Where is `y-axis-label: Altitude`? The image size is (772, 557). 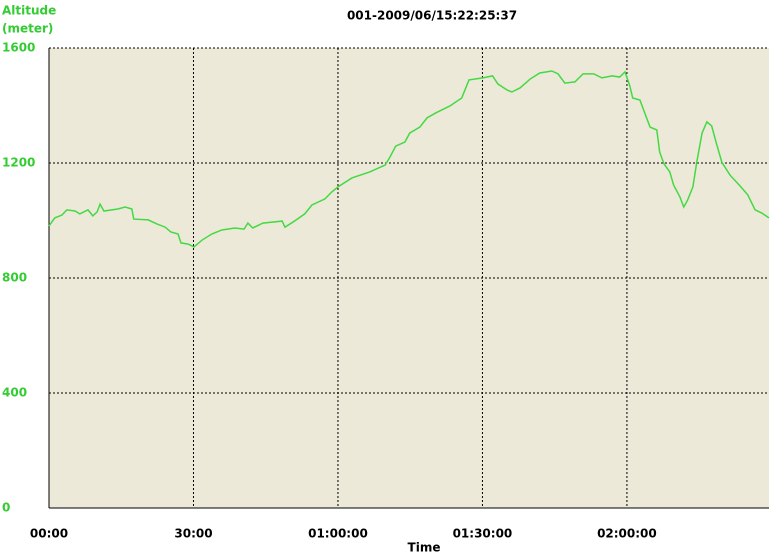
y-axis-label: Altitude is located at coordinates (29, 11).